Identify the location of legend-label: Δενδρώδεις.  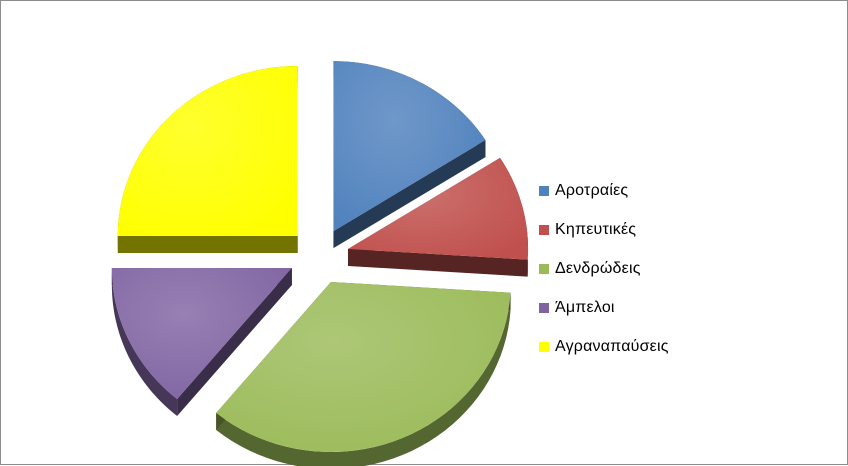
(598, 268).